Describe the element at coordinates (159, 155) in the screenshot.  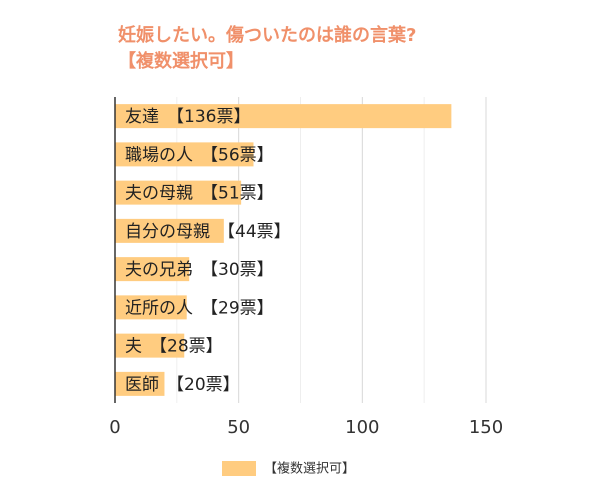
I see `category-label: 職場の人` at that location.